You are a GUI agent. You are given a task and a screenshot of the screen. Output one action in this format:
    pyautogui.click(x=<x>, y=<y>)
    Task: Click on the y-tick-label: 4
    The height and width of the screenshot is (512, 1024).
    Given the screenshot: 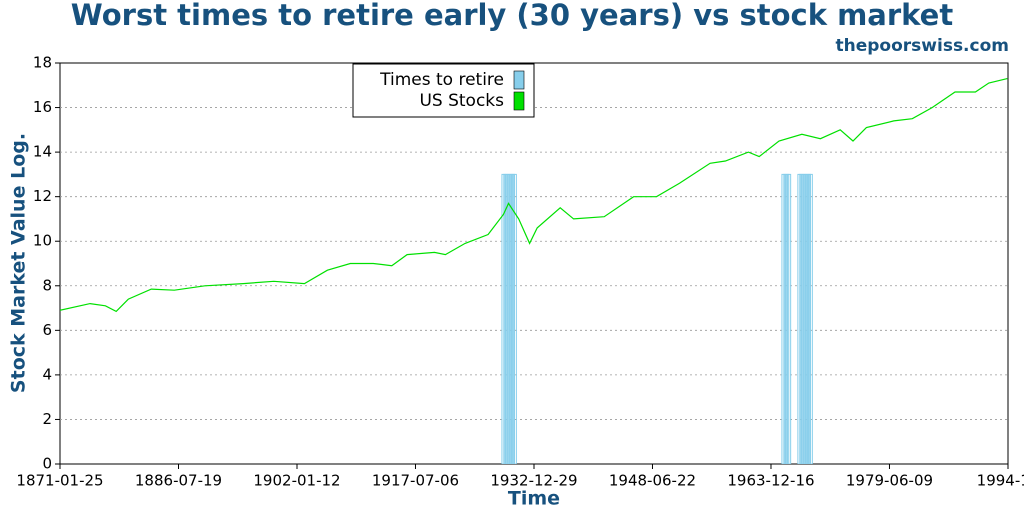 What is the action you would take?
    pyautogui.click(x=47, y=374)
    